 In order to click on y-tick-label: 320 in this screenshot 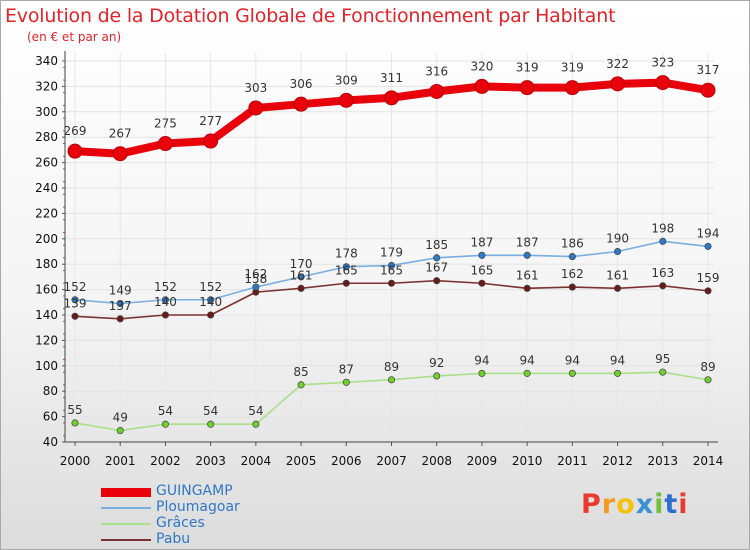, I will do `click(46, 86)`.